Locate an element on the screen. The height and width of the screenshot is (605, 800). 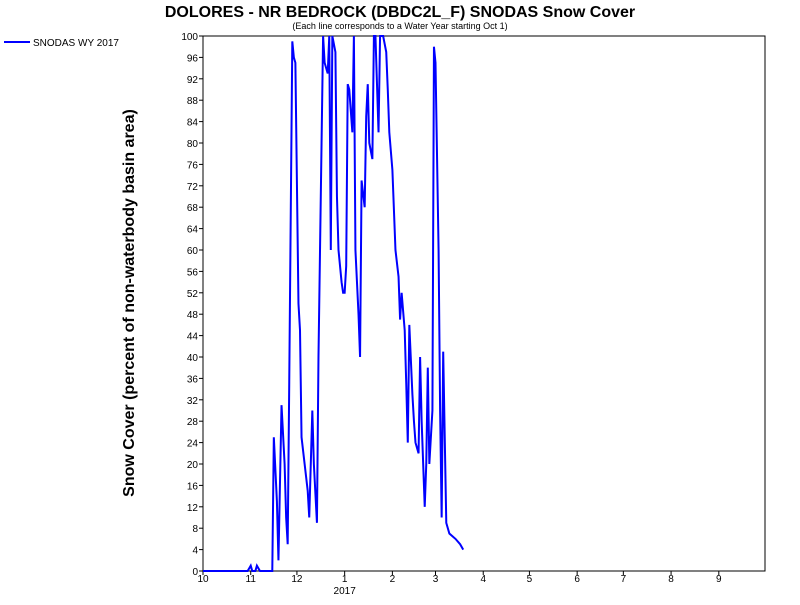
legend-label: SNODAS WY 2017 is located at coordinates (76, 43).